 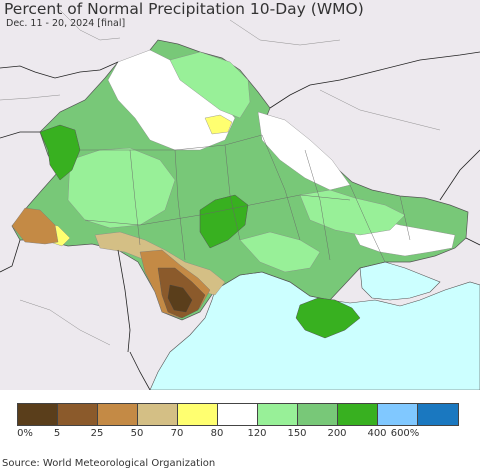 What do you see at coordinates (210, 85) in the screenshot?
I see `lightgreen-zone-north` at bounding box center [210, 85].